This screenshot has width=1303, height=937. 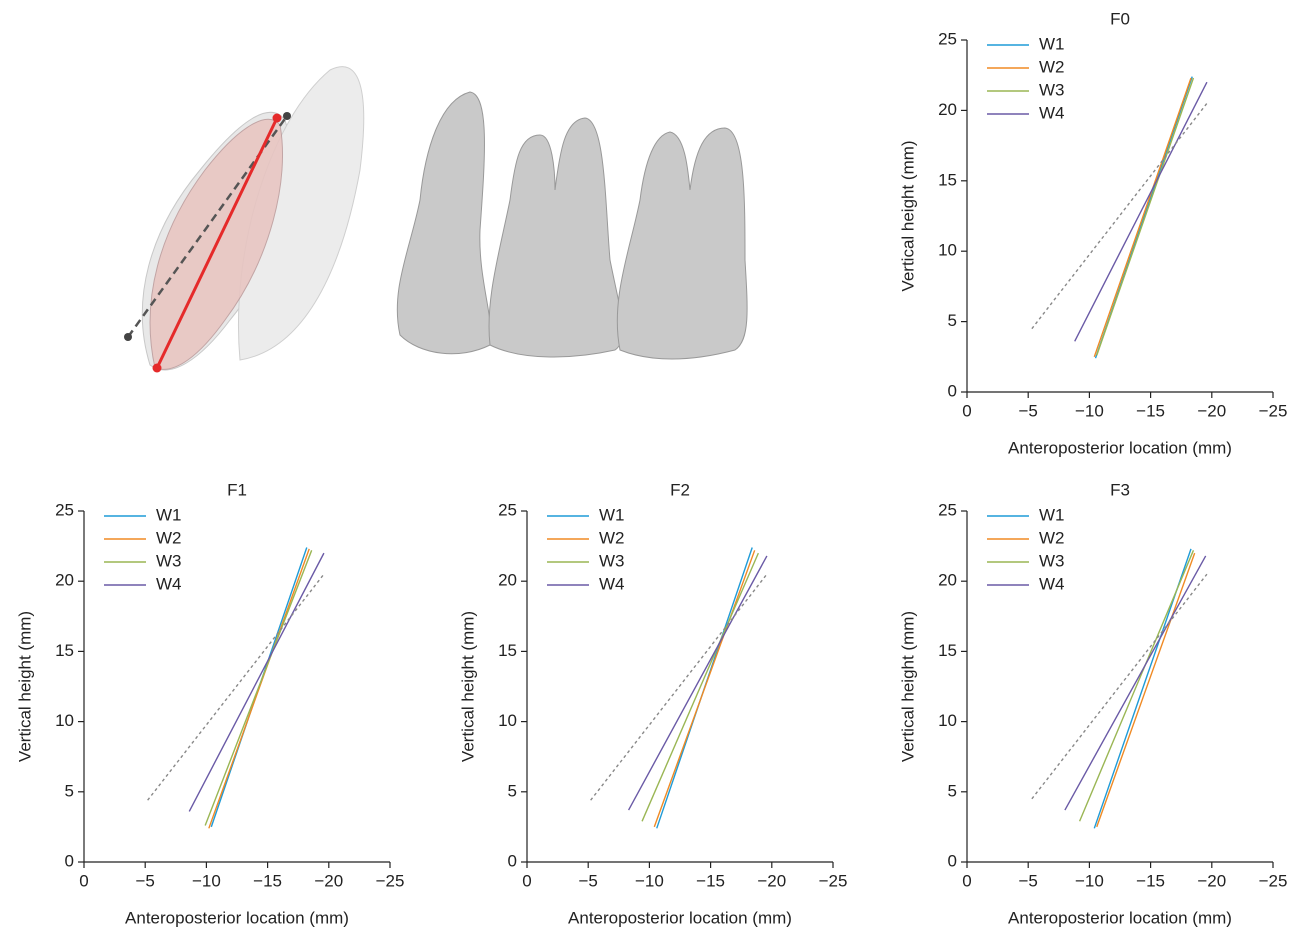 I want to click on axis-line, so click(x=217, y=243).